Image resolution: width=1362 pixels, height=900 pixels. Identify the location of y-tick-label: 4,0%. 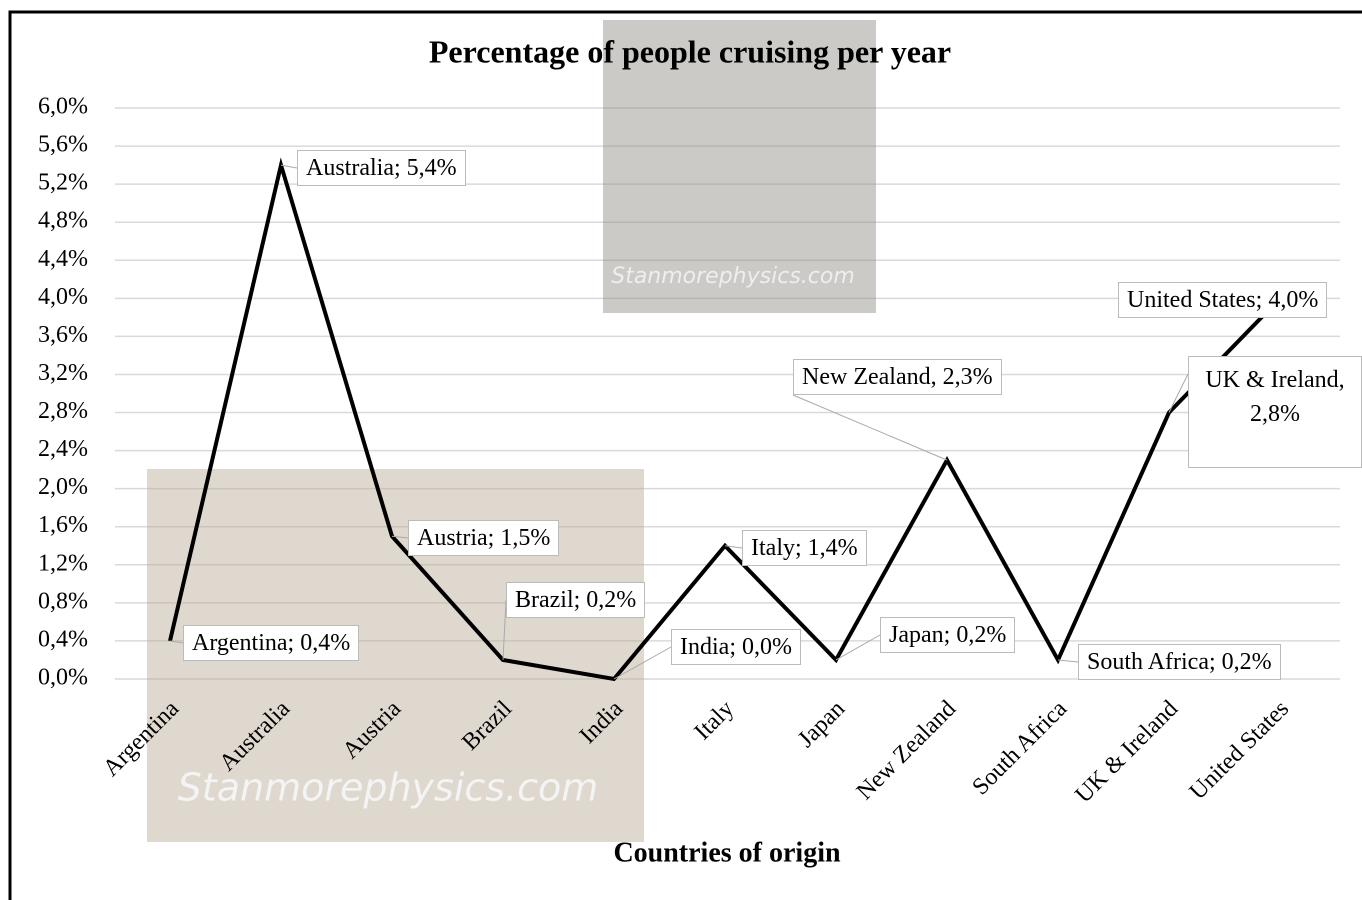
(63, 297).